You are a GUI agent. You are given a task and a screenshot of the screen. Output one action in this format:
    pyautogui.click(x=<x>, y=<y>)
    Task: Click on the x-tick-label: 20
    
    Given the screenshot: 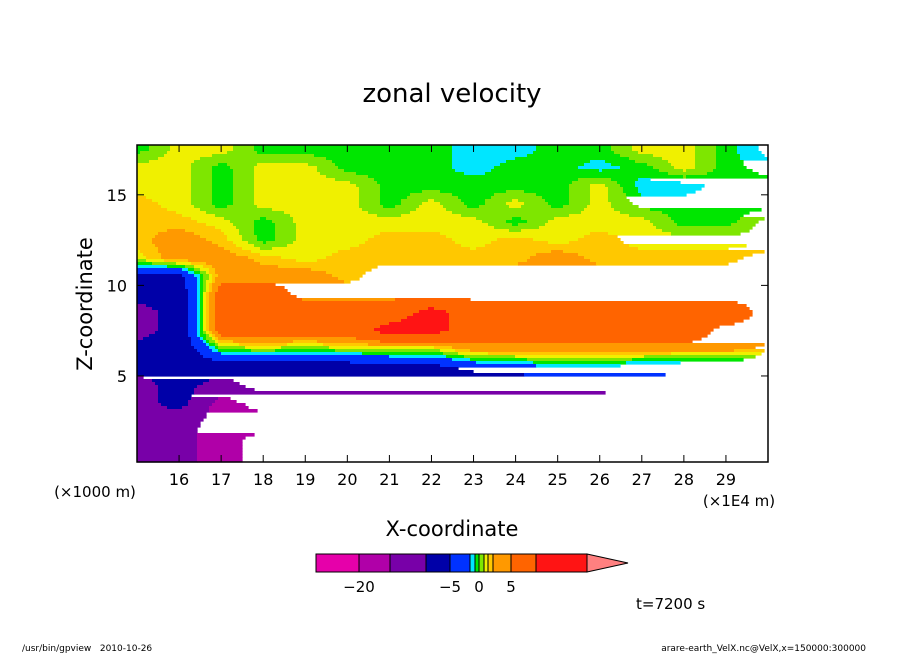 What is the action you would take?
    pyautogui.click(x=347, y=479)
    